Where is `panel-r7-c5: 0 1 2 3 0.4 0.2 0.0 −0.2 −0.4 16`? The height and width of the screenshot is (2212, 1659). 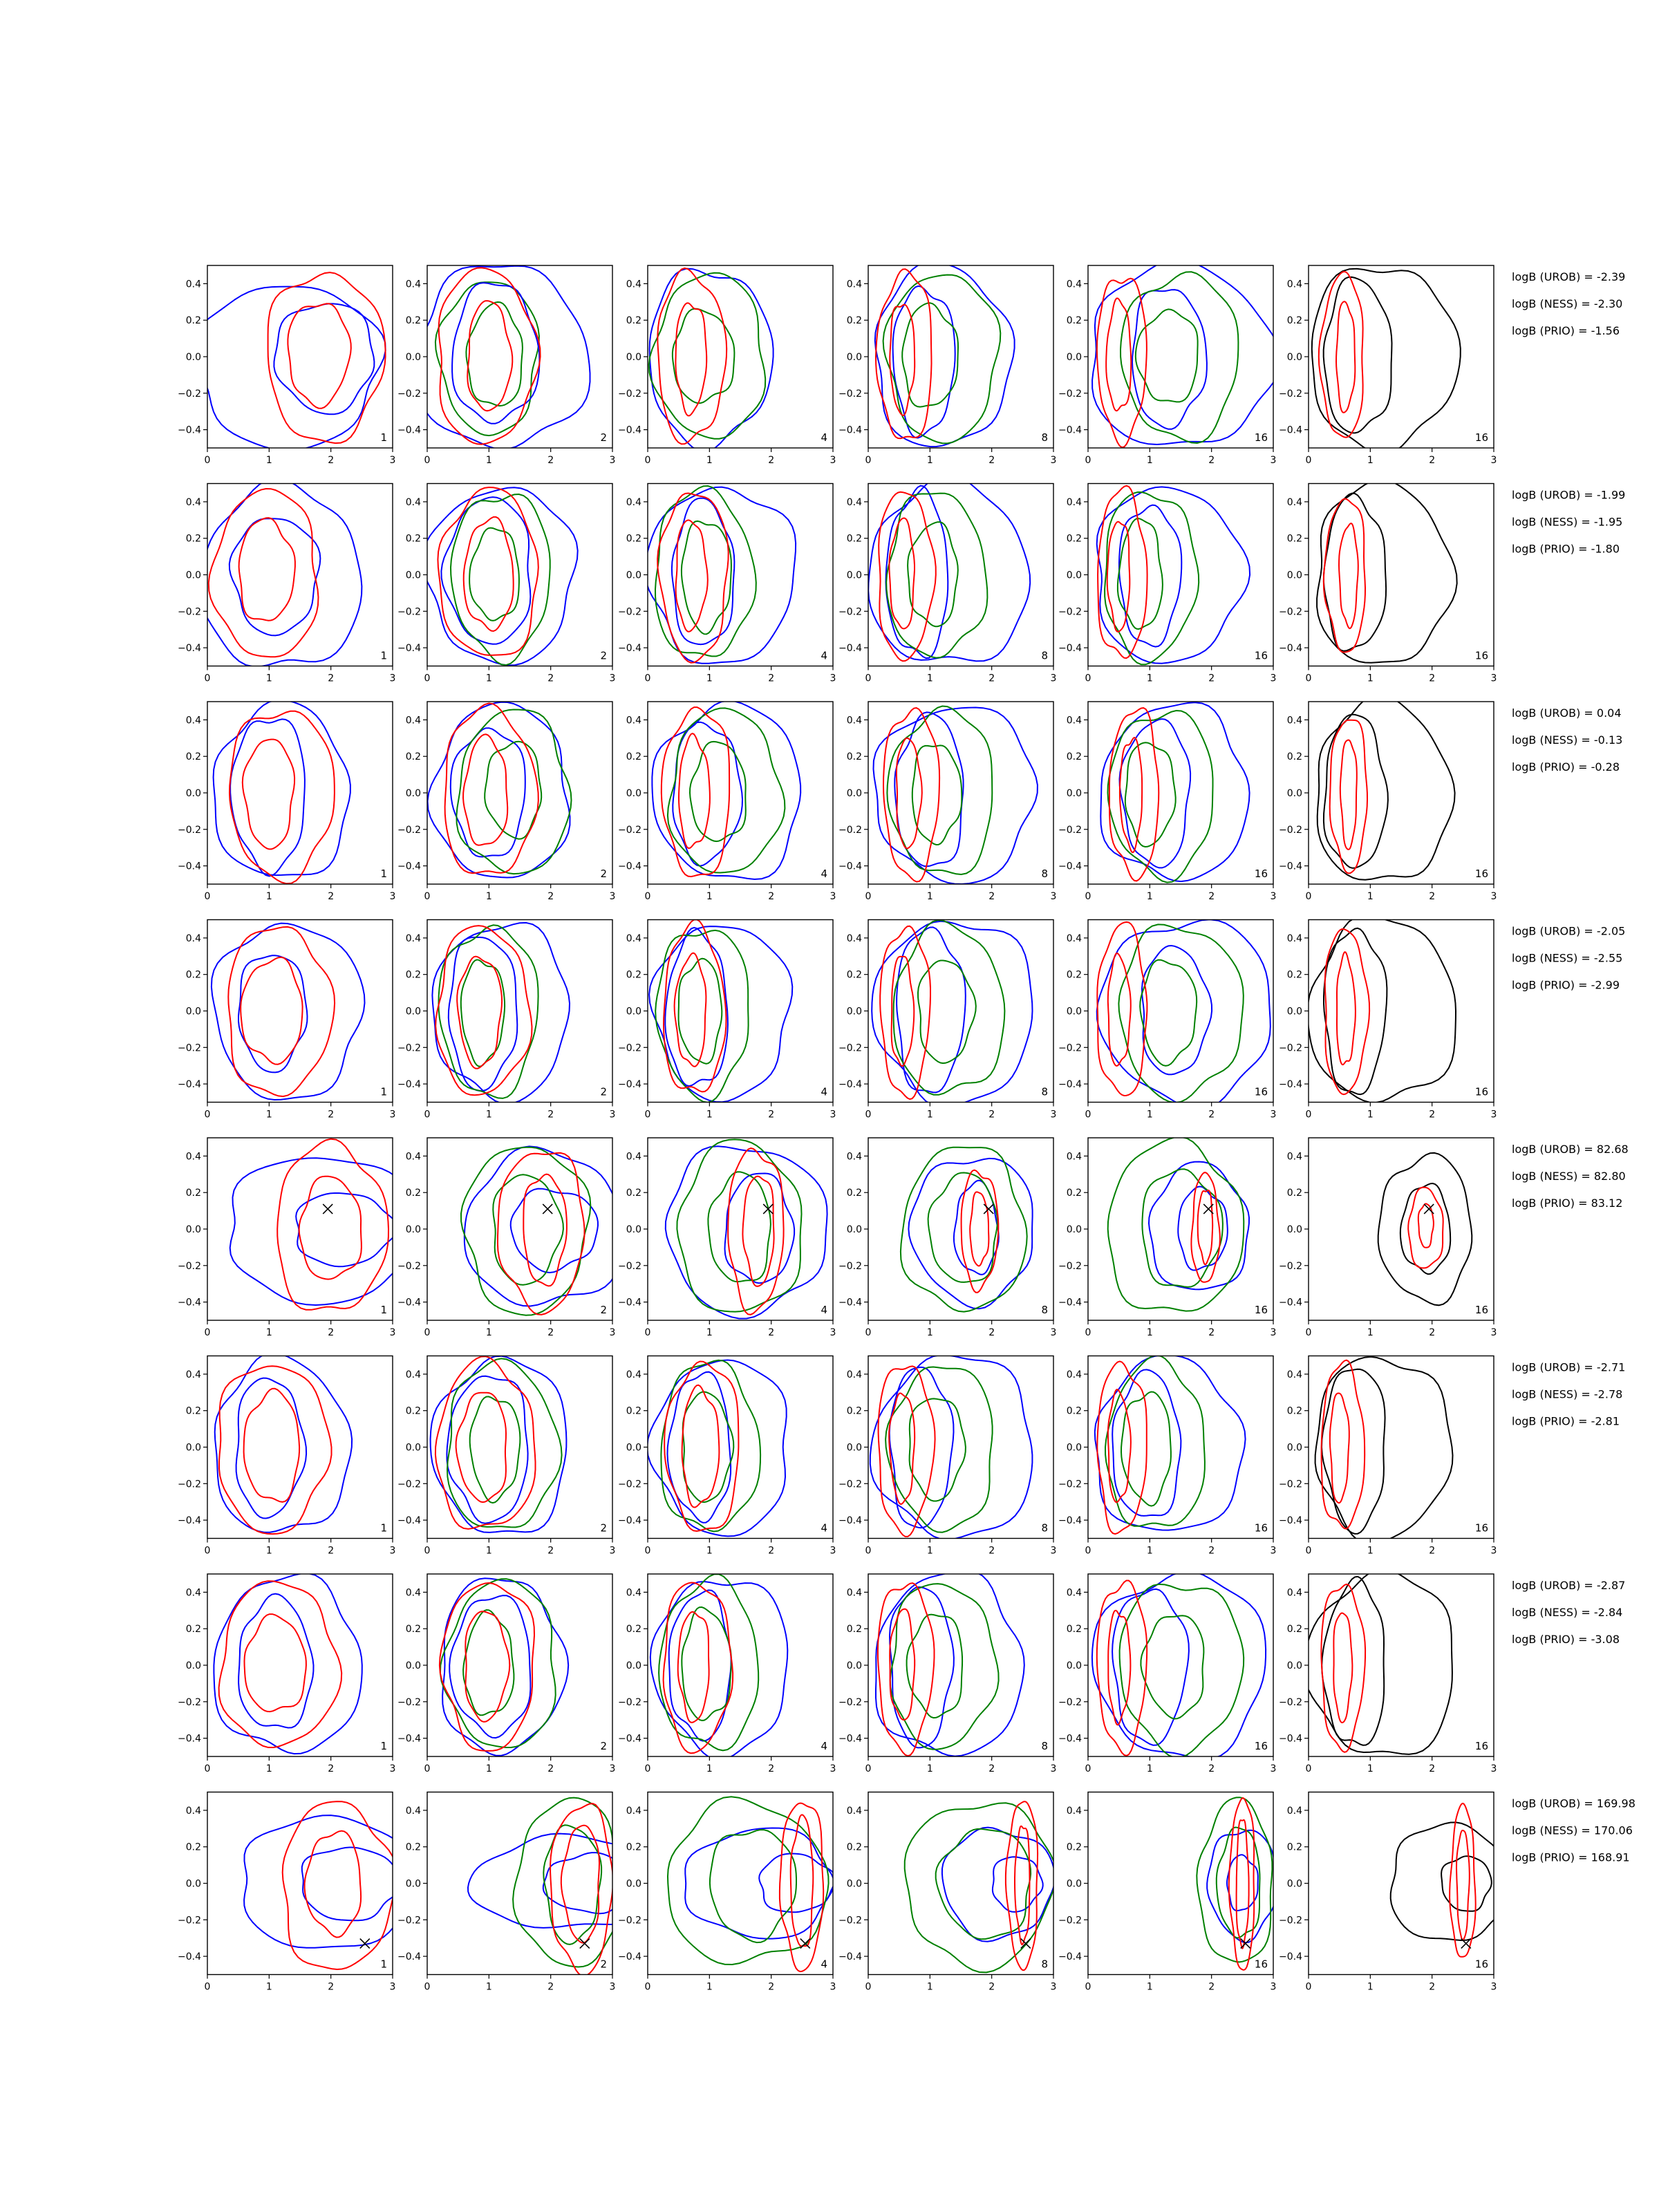
panel-r7-c5: 0 1 2 3 0.4 0.2 0.0 −0.2 −0.4 16 is located at coordinates (1167, 1673).